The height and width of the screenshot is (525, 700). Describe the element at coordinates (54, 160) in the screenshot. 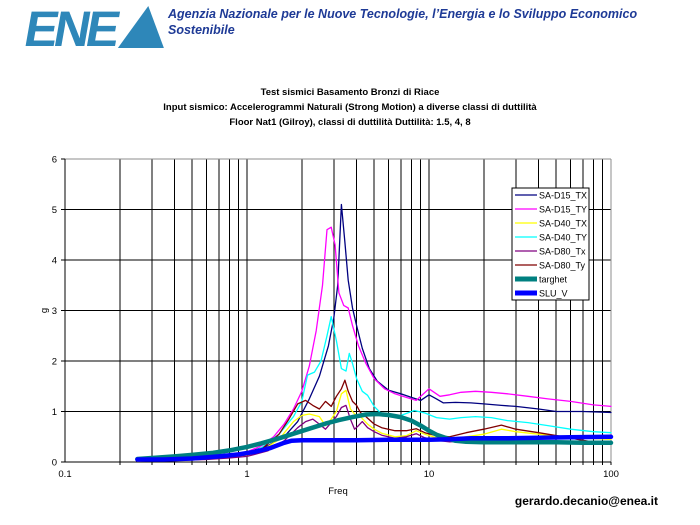

I see `y-tick-label: 6` at that location.